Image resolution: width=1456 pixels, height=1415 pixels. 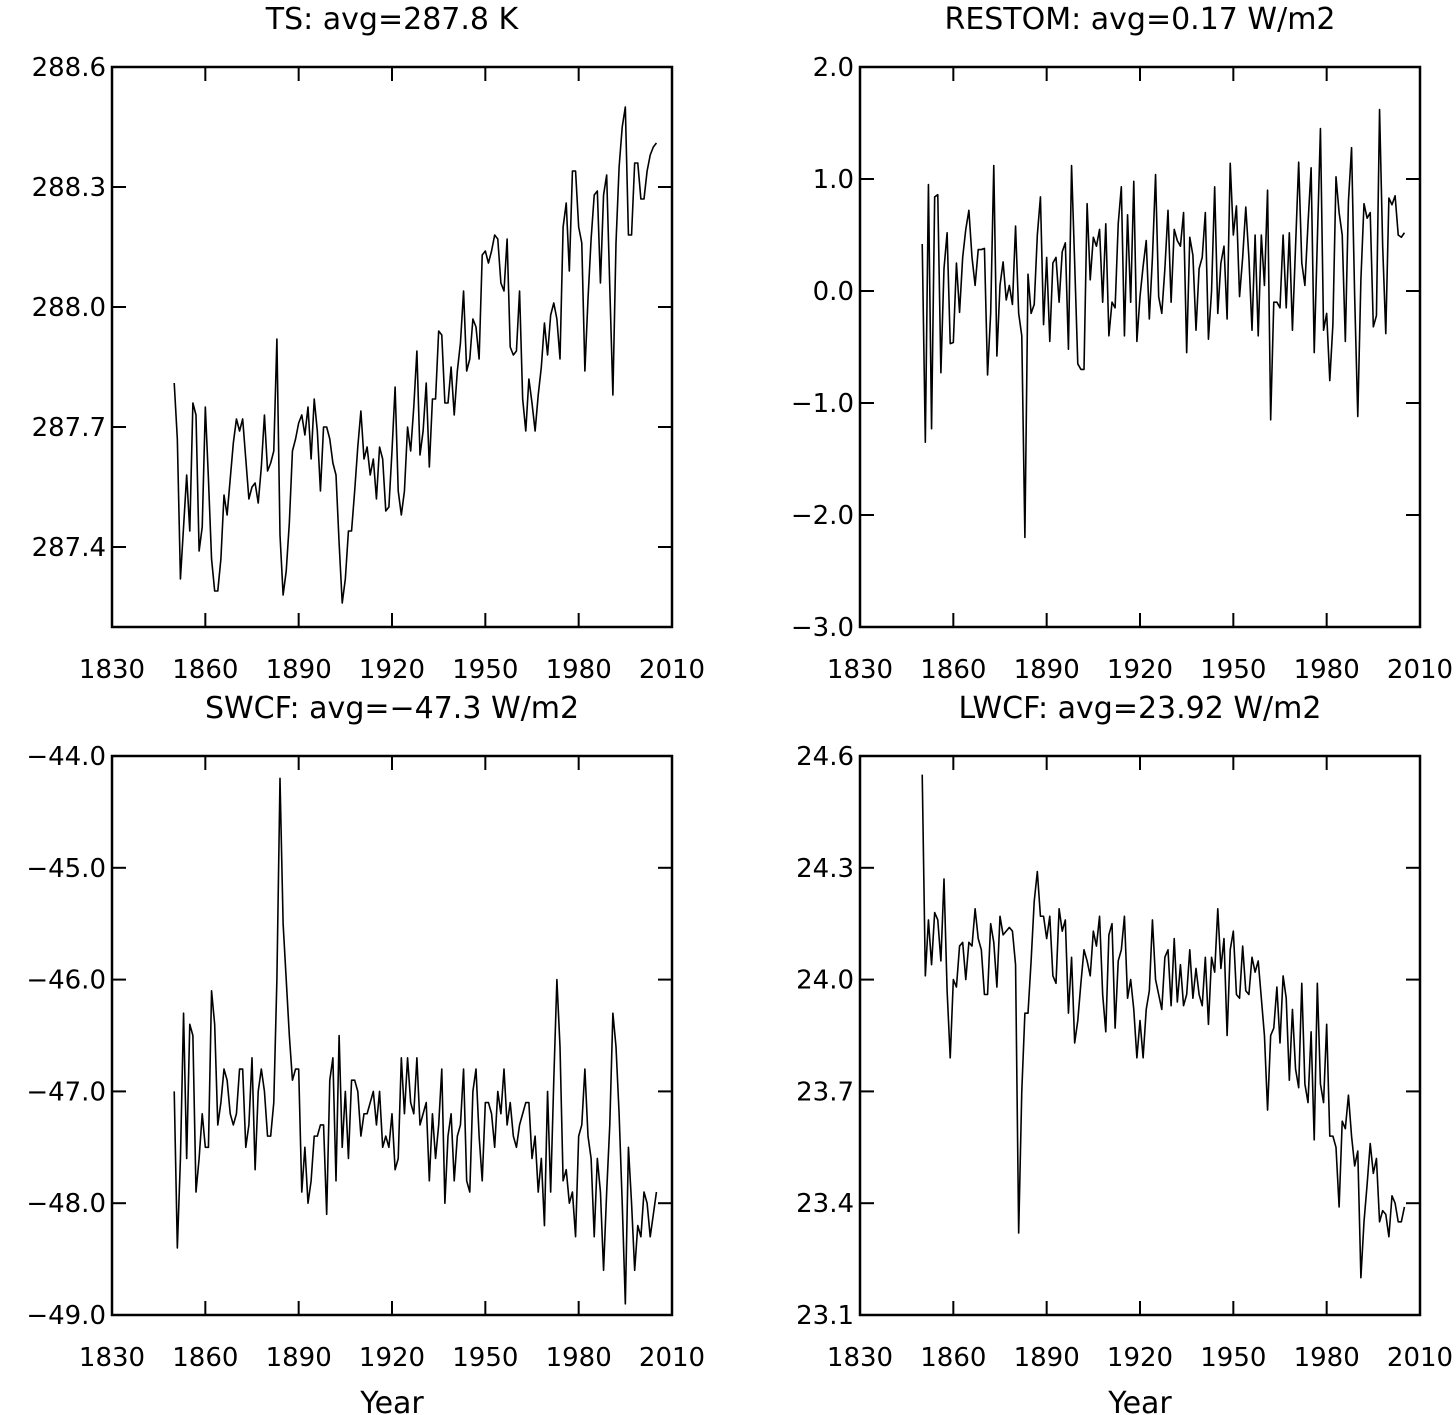 I want to click on y-tick-label: −2.0, so click(x=822, y=516).